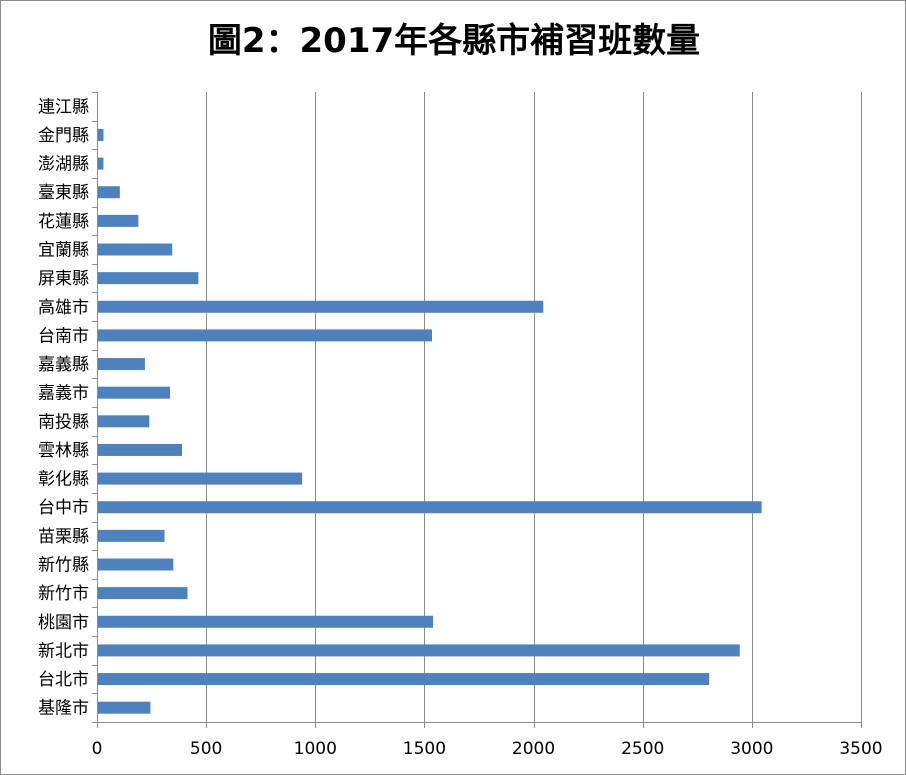 Image resolution: width=906 pixels, height=775 pixels. I want to click on bar-南投縣, so click(124, 421).